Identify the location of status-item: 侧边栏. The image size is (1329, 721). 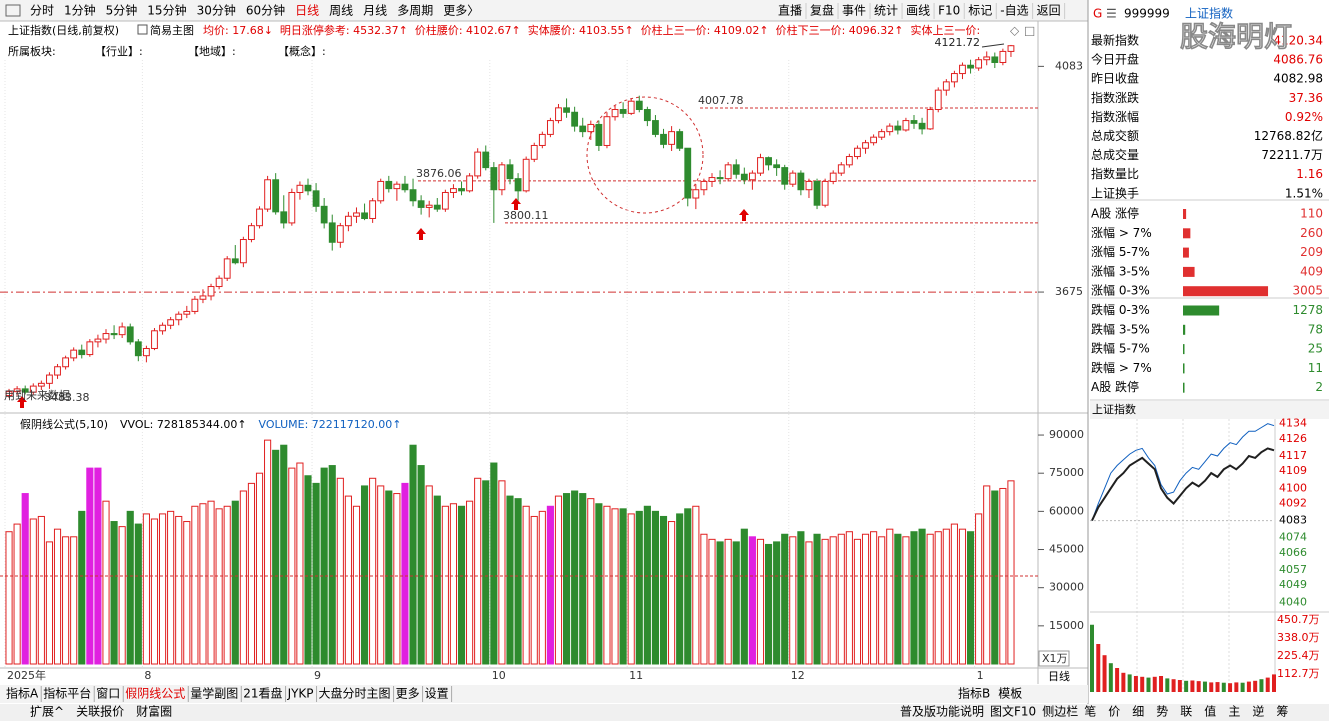
(1060, 711).